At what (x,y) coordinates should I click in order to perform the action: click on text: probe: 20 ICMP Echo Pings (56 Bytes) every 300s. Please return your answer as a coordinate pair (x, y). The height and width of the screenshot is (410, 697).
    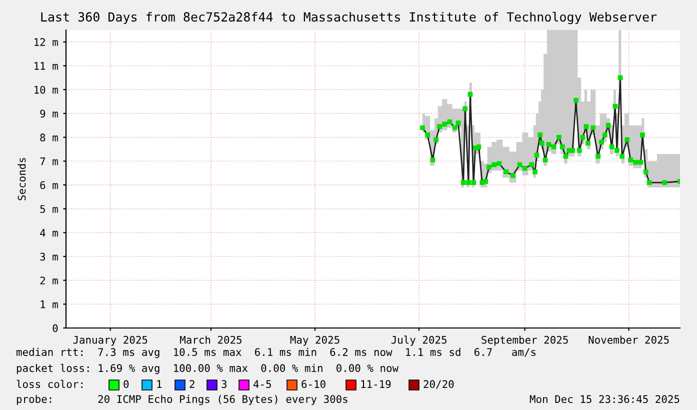
    Looking at the image, I should click on (182, 400).